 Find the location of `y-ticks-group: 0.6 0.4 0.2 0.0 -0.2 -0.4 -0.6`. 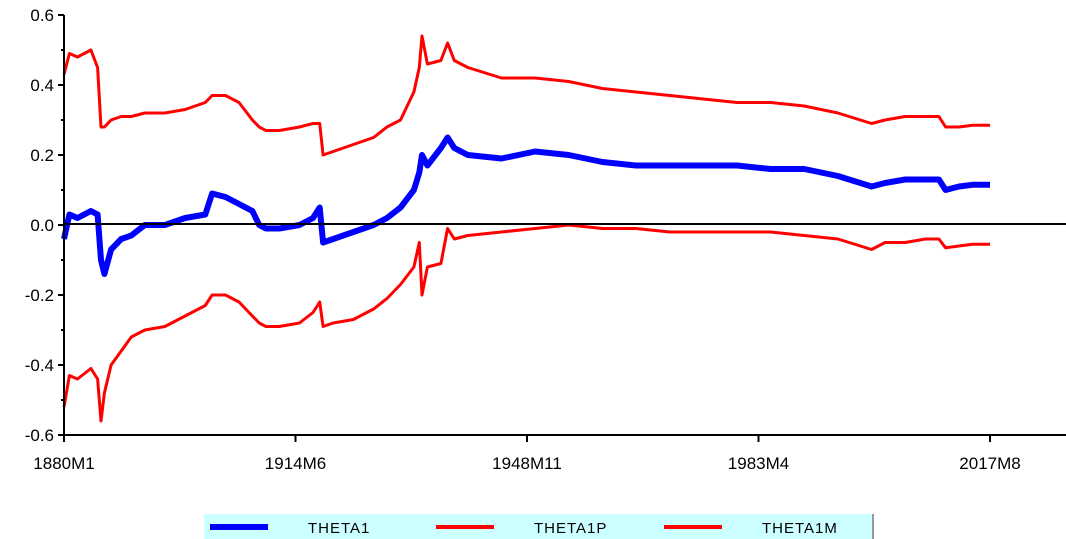

y-ticks-group: 0.6 0.4 0.2 0.0 -0.2 -0.4 -0.6 is located at coordinates (44, 225).